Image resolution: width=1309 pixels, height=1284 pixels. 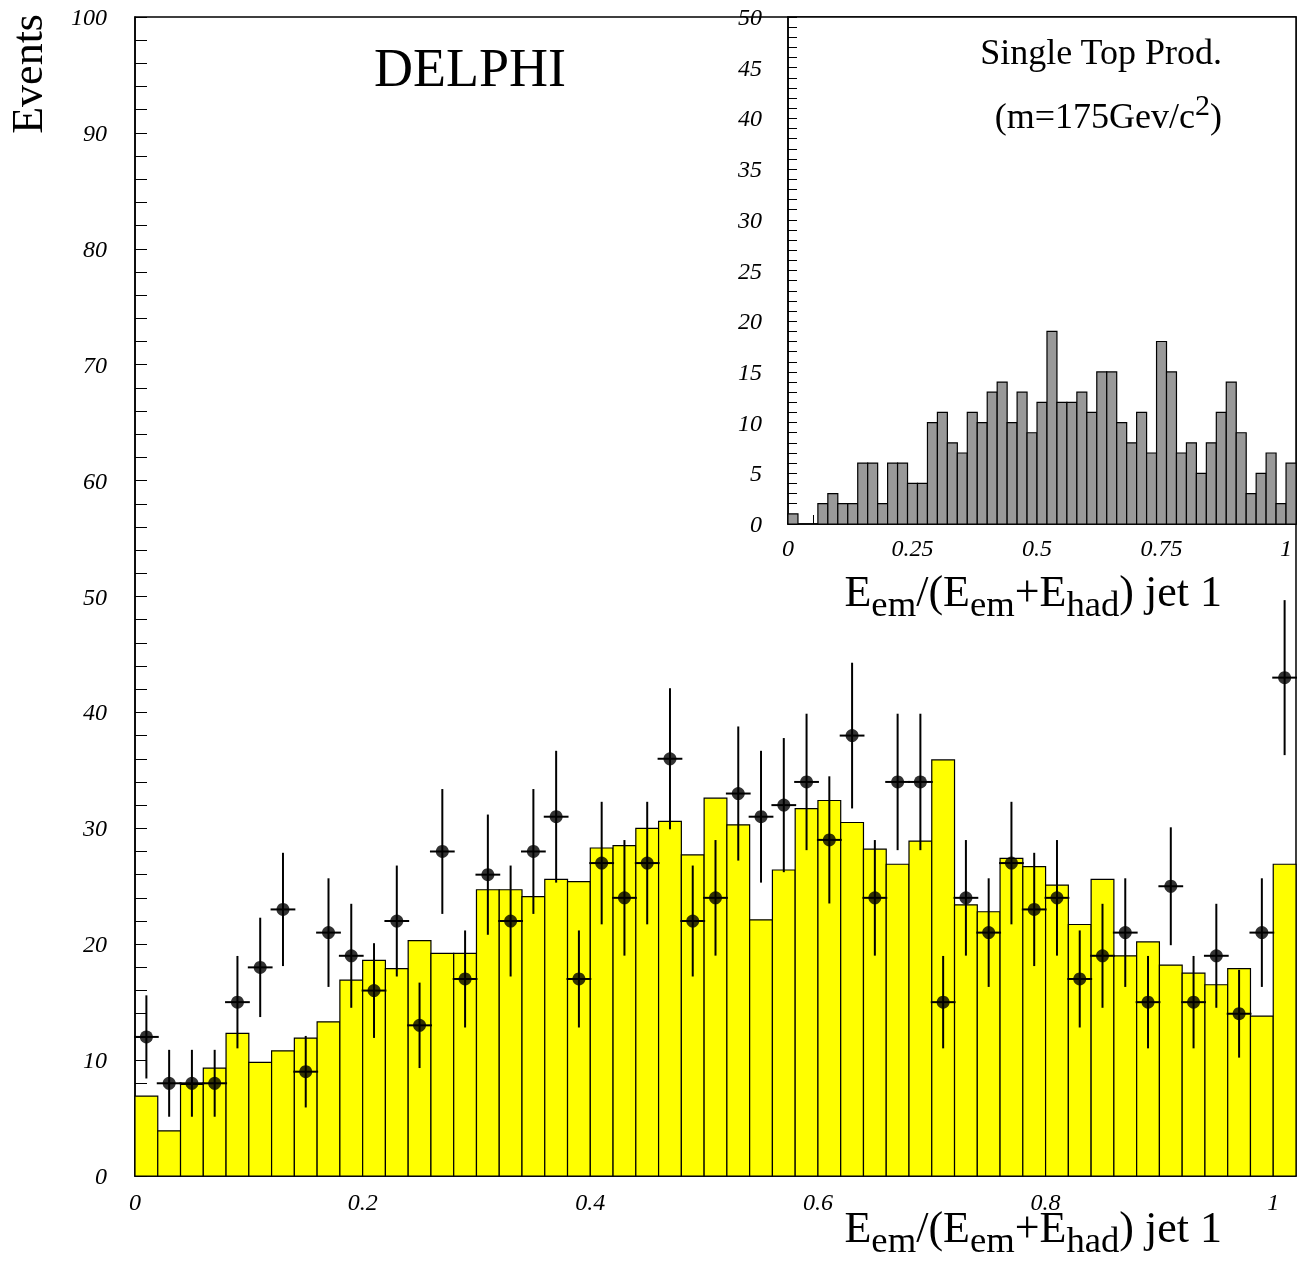 I want to click on annotation: (m=175Gev/c$^{2}$), so click(x=1108, y=112).